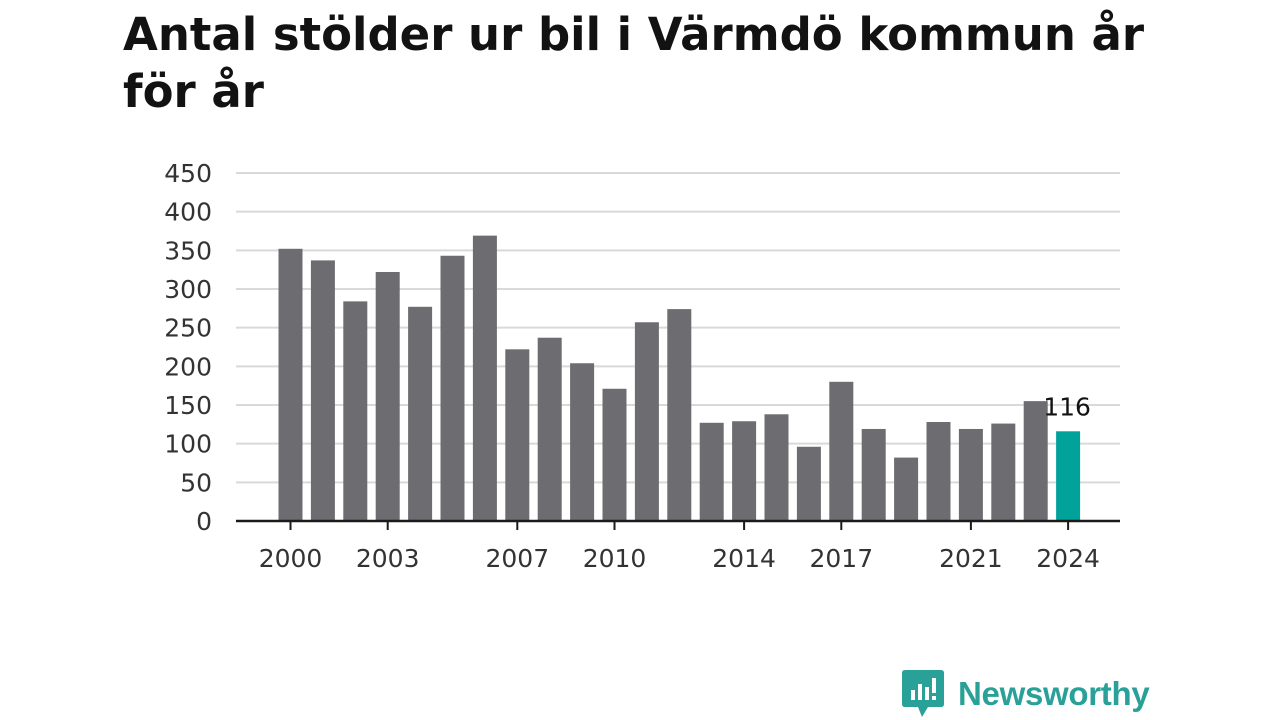  Describe the element at coordinates (204, 521) in the screenshot. I see `y-tick-label: 0` at that location.